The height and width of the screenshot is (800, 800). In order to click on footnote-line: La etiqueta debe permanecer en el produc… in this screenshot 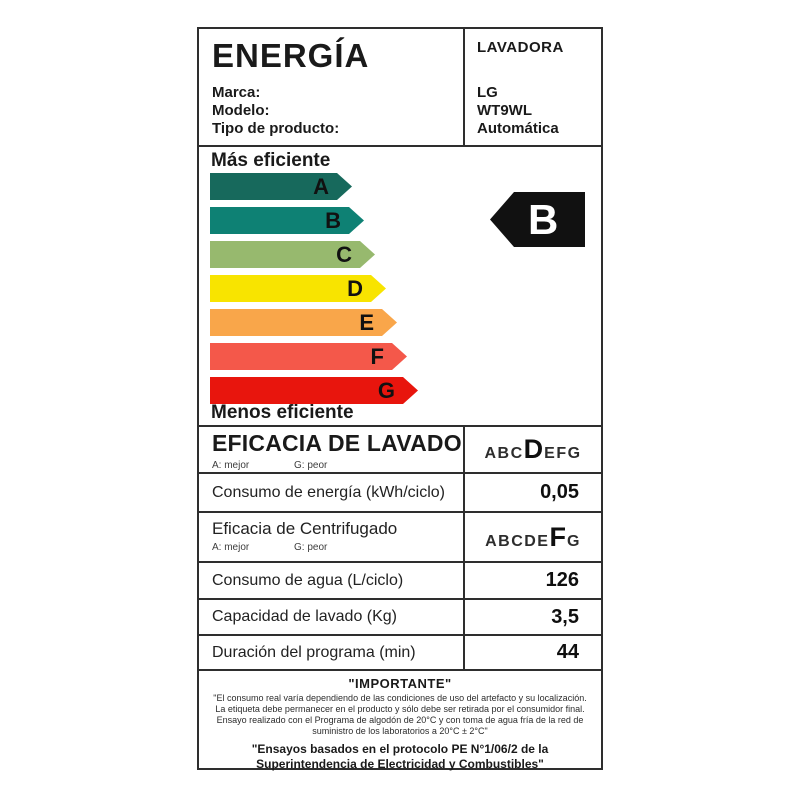, I will do `click(400, 709)`.